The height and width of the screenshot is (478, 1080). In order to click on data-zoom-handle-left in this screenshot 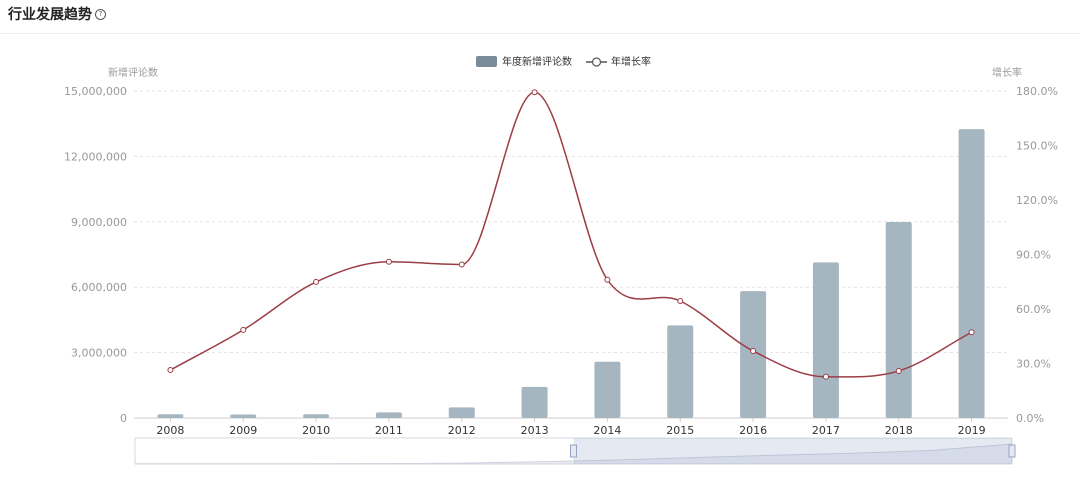, I will do `click(573, 451)`.